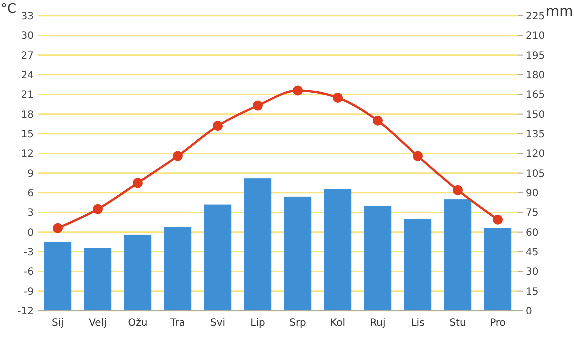  Describe the element at coordinates (536, 174) in the screenshot. I see `y2-tick-label: 105` at that location.